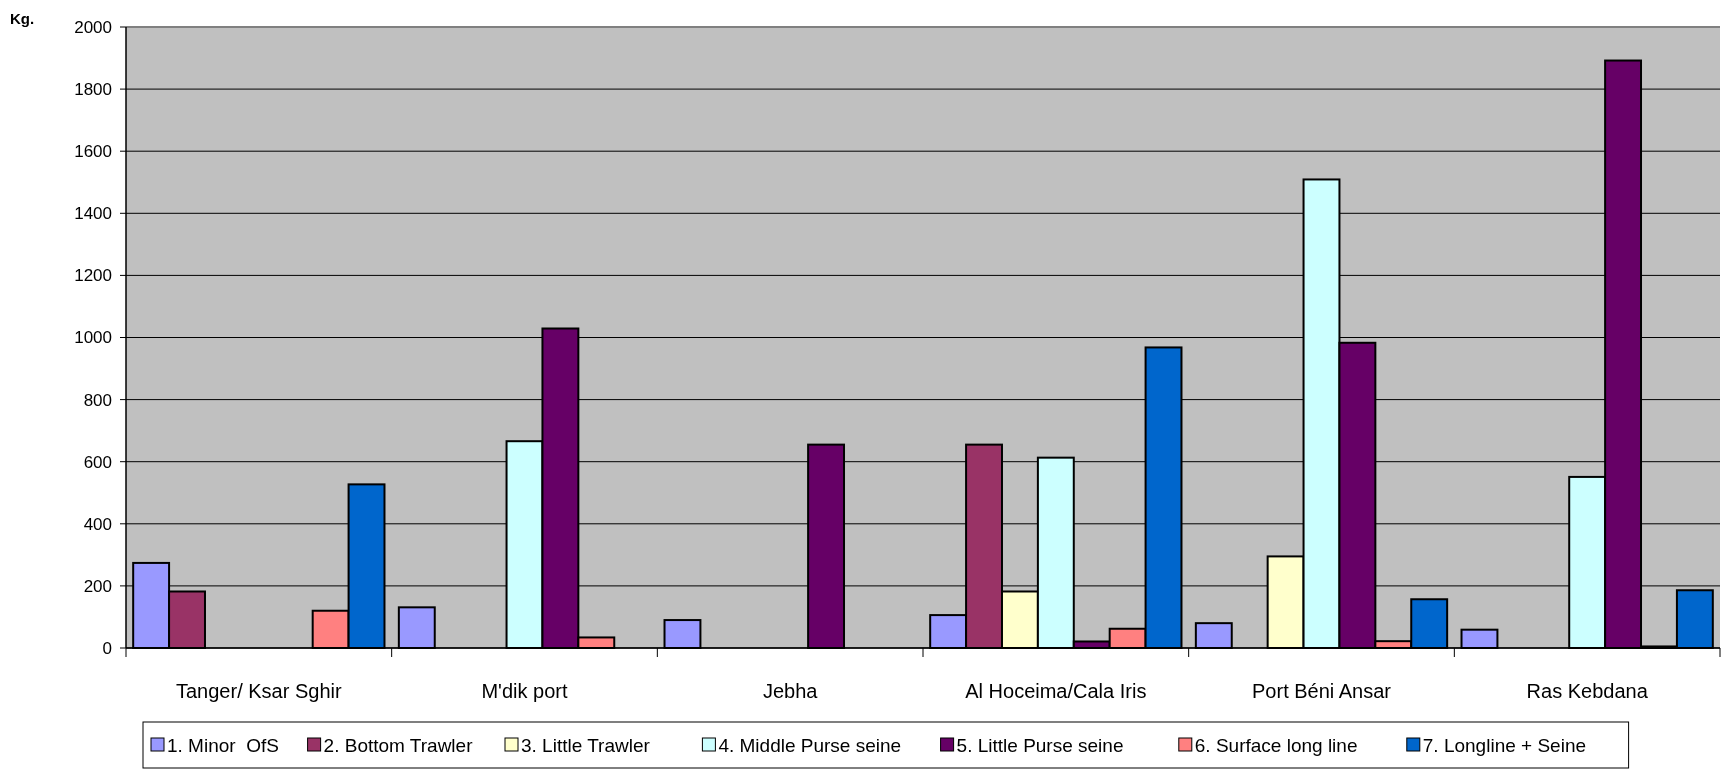 This screenshot has width=1722, height=774. I want to click on legend-label: 7. Longline + Seine, so click(1504, 745).